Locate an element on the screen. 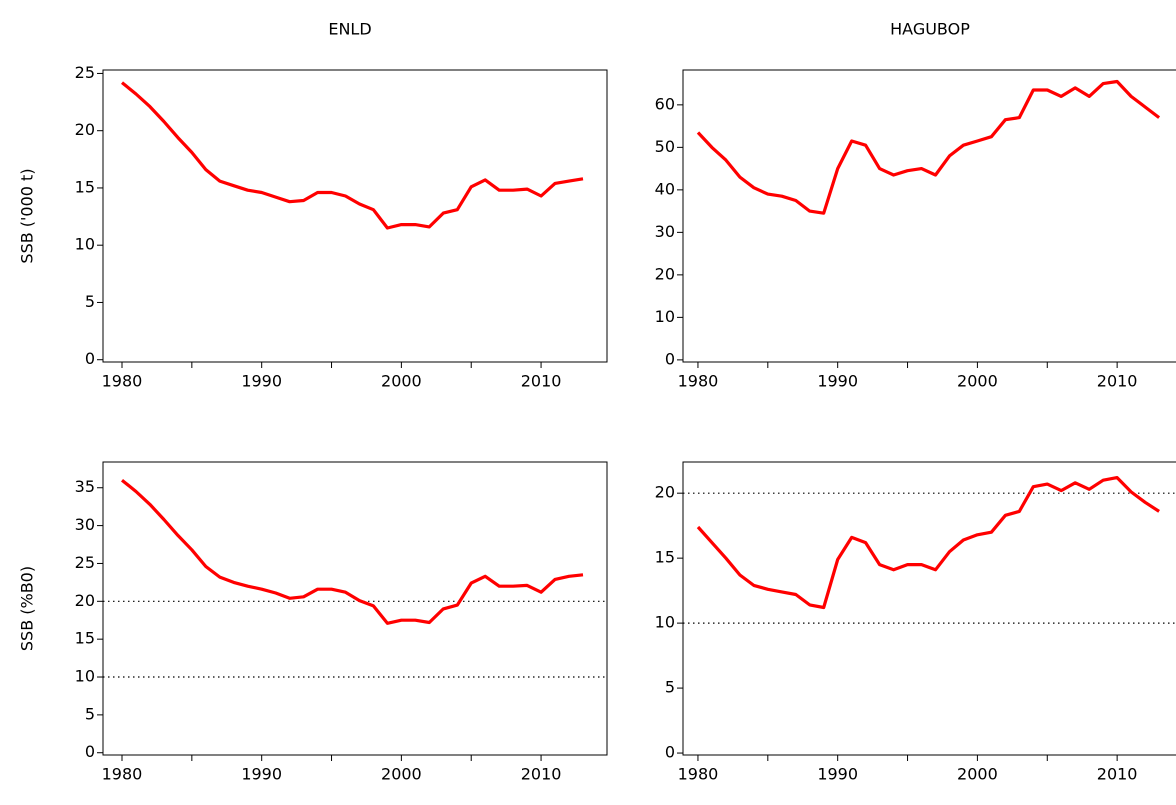  panel-title: ENLD is located at coordinates (349, 29).